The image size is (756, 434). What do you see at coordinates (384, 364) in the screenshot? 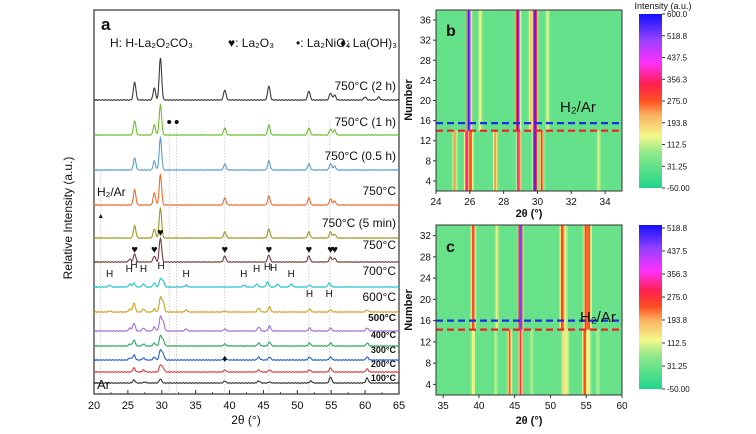
I see `curve-label: 200°C` at bounding box center [384, 364].